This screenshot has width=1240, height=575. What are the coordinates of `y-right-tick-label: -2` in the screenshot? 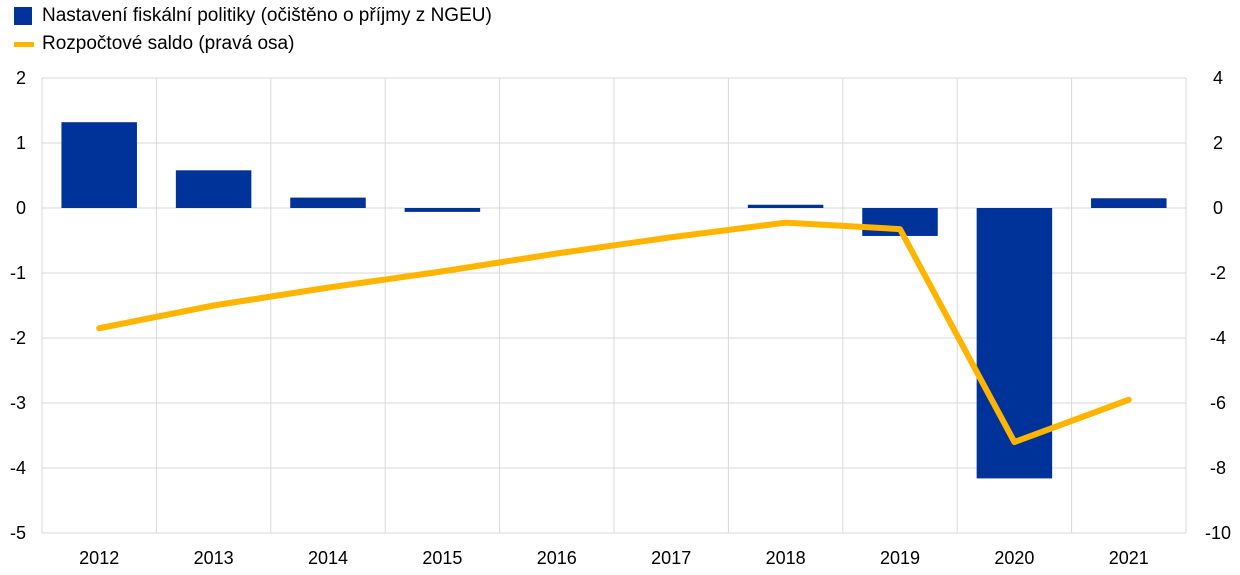 It's located at (1218, 273).